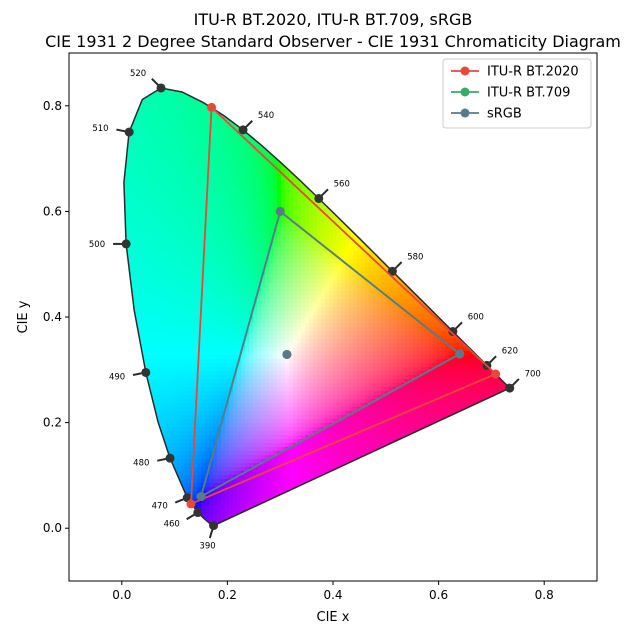  Describe the element at coordinates (544, 595) in the screenshot. I see `x-tick-label: 0.8` at that location.